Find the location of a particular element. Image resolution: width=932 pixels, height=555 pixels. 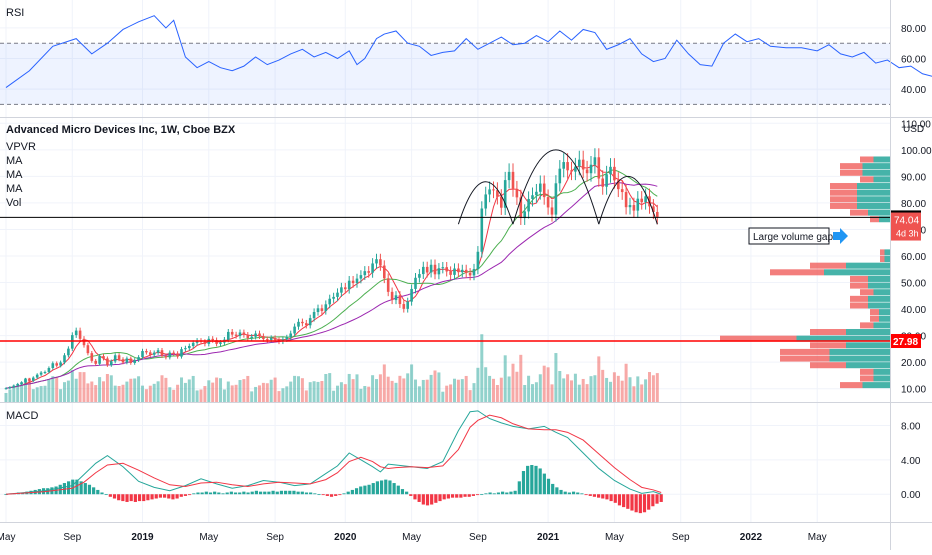

time-axis-label: 2021 is located at coordinates (548, 537).